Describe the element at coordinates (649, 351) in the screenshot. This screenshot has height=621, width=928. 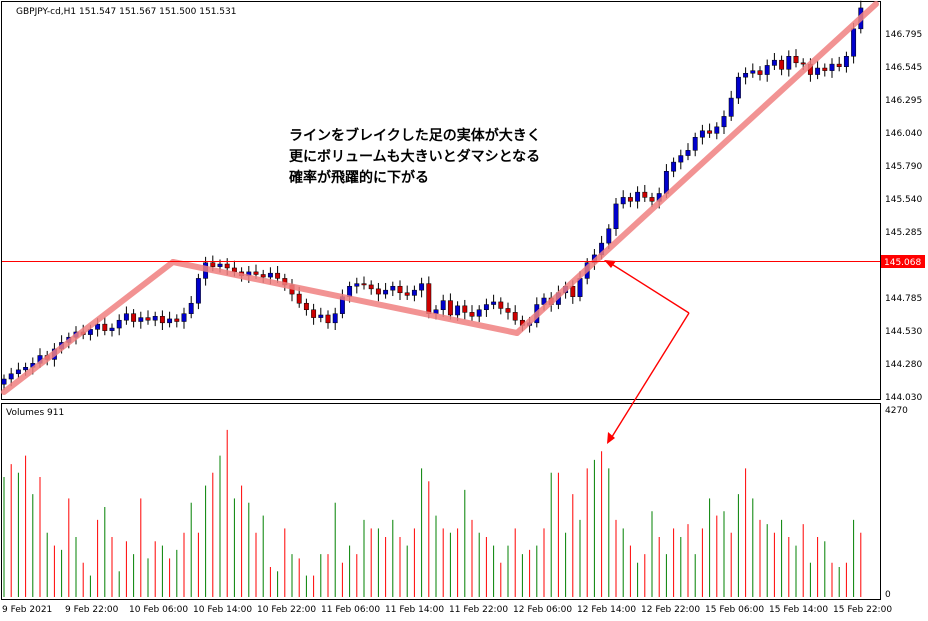
I see `callout-arrows` at that location.